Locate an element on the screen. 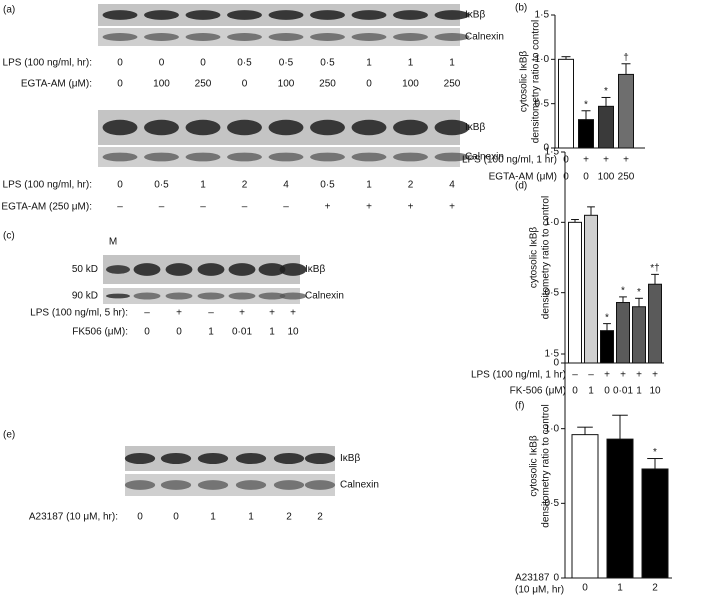 The image size is (709, 595). lane-label: 250 is located at coordinates (452, 84).